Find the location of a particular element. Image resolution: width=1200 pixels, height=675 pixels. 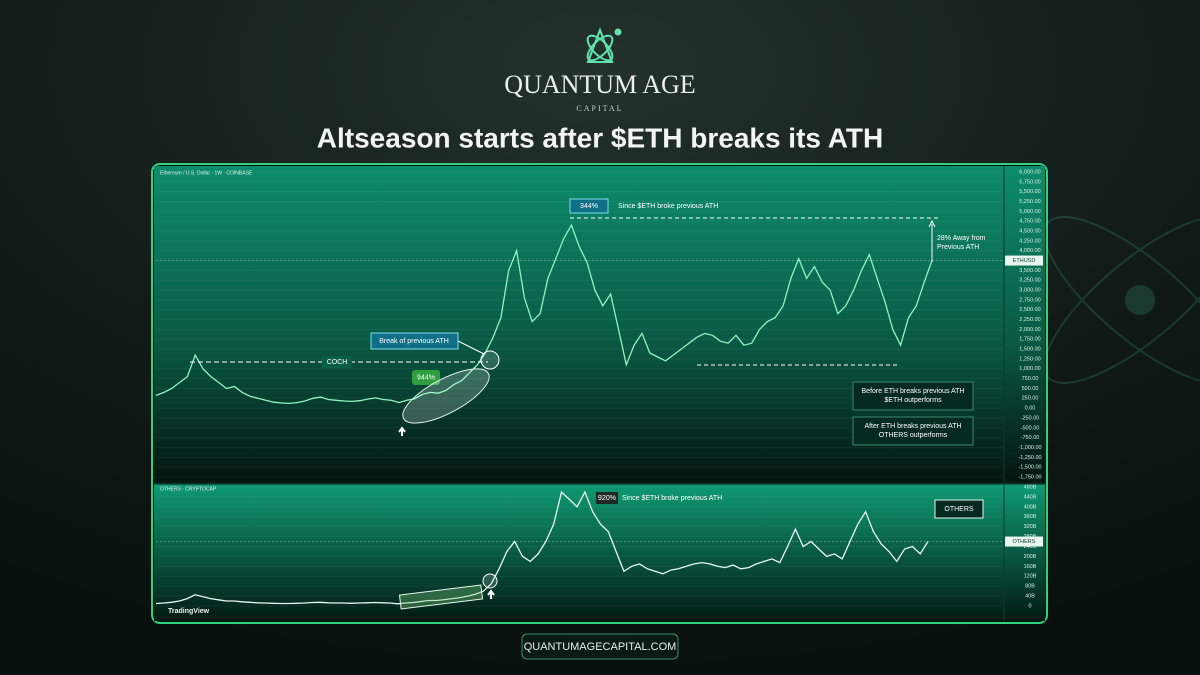

y-tick-label: 5,250.00 is located at coordinates (1029, 202).